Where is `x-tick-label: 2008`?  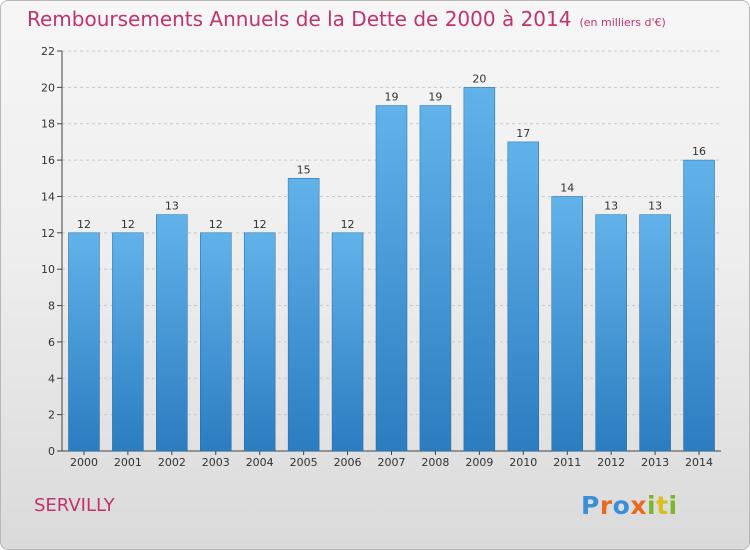 x-tick-label: 2008 is located at coordinates (435, 462).